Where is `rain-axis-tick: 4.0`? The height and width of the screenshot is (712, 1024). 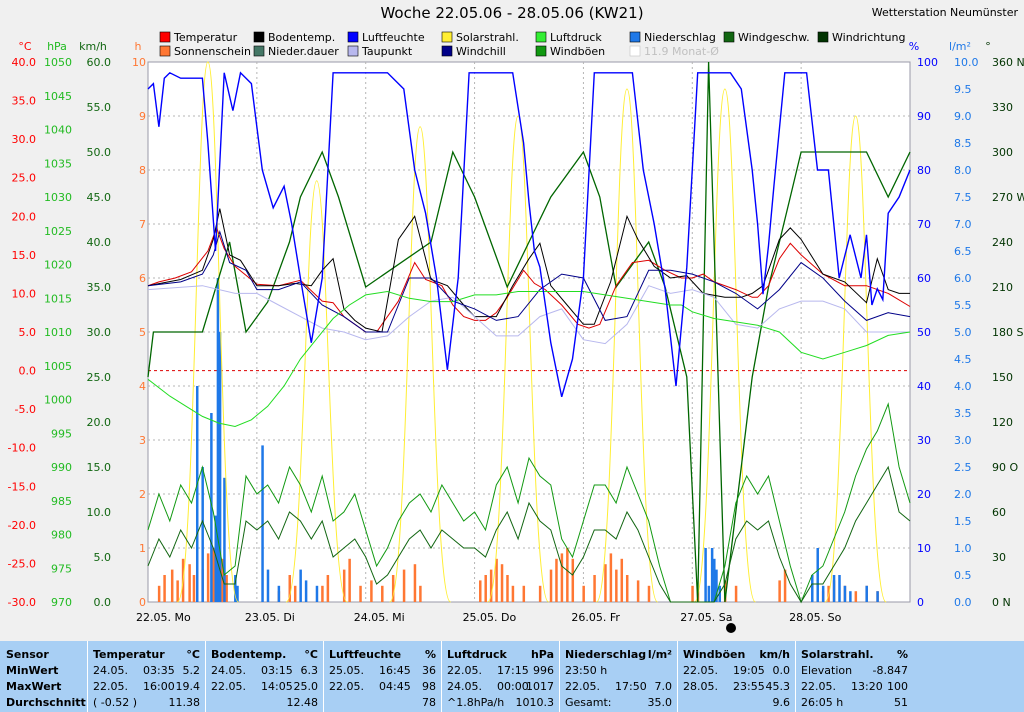 rain-axis-tick: 4.0 is located at coordinates (963, 386).